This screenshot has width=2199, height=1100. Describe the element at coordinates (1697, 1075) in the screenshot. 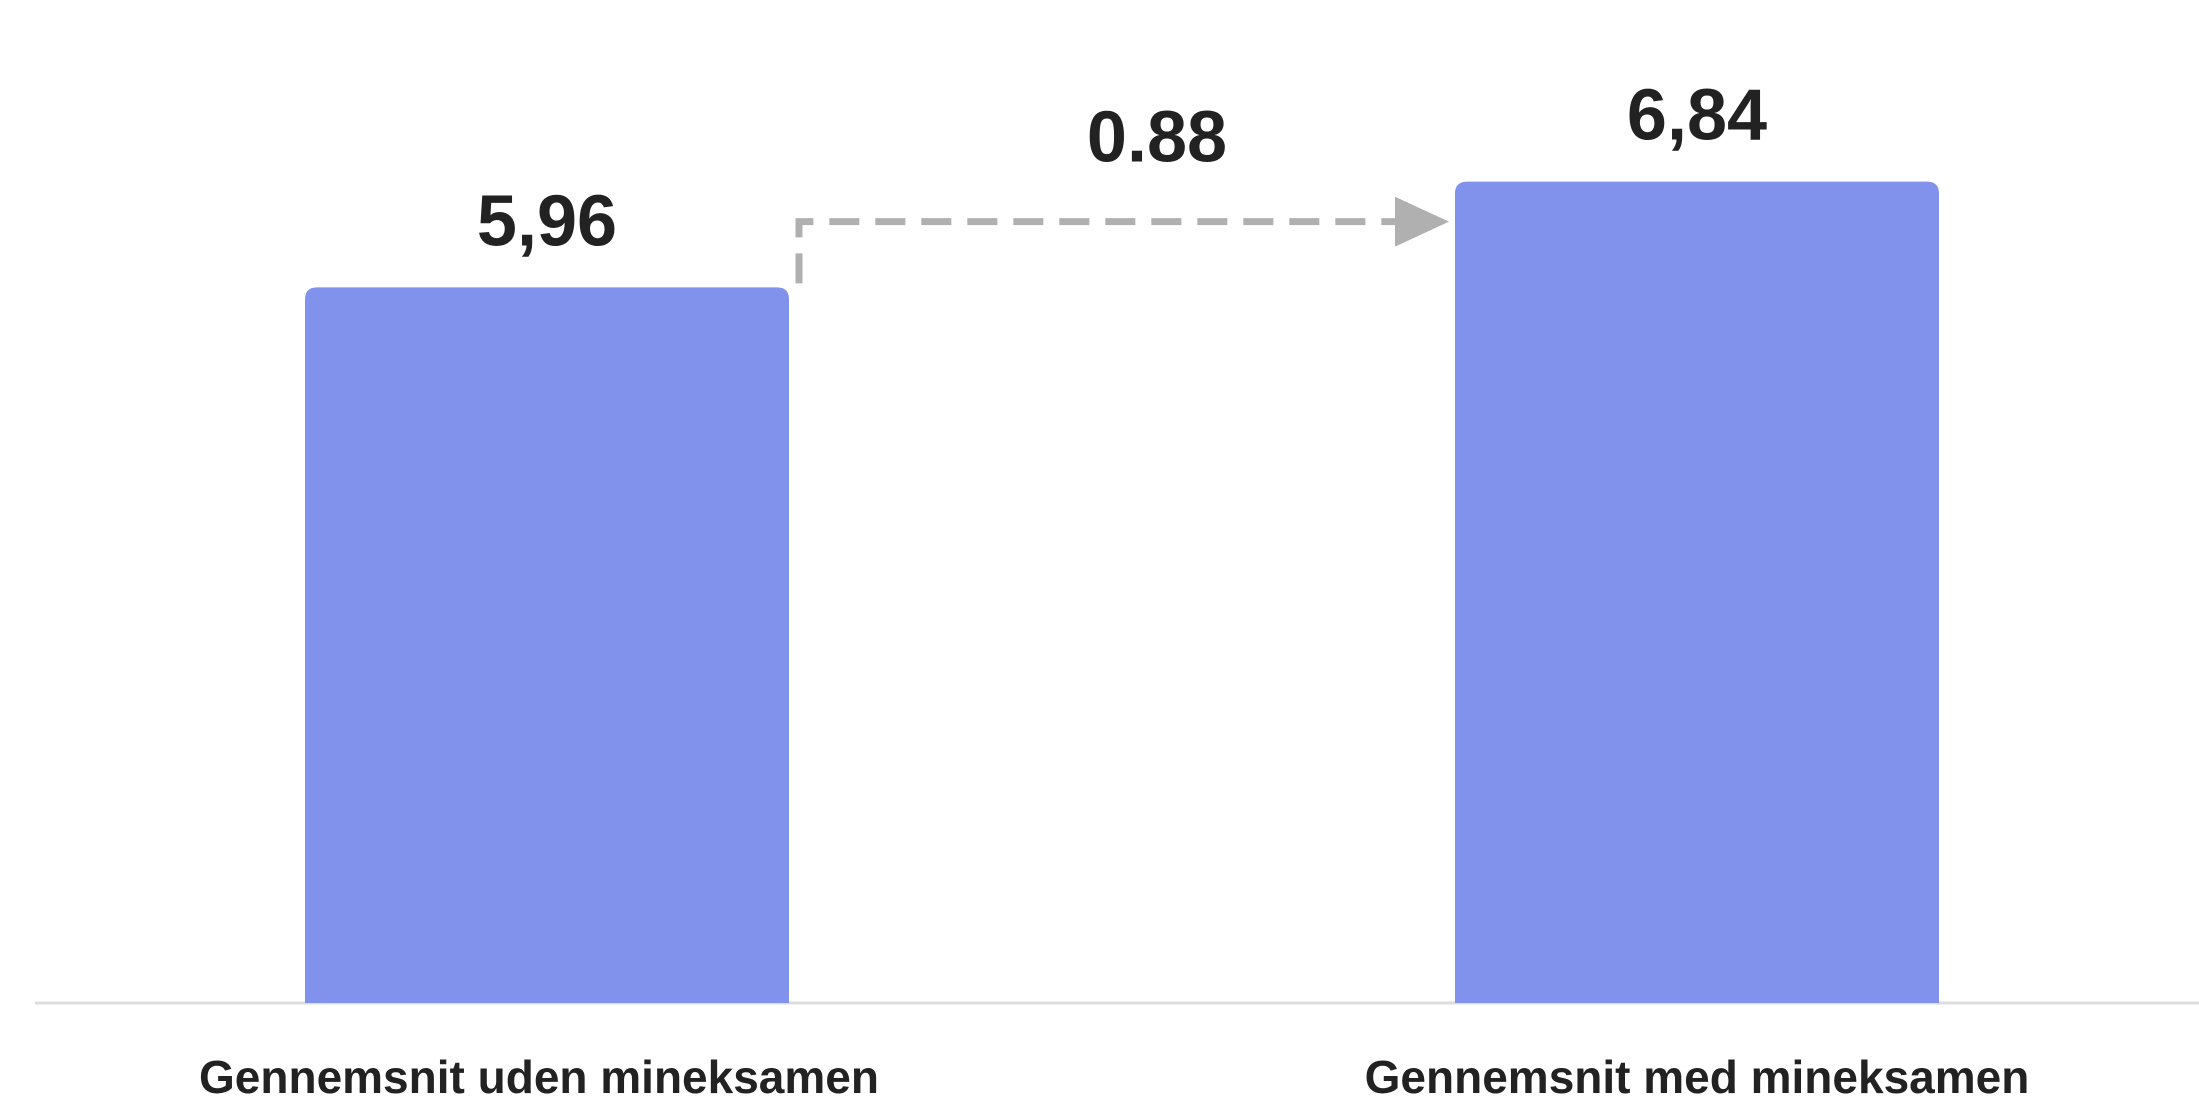

I see `category-label-2: Gennemsnit med mineksamen` at that location.